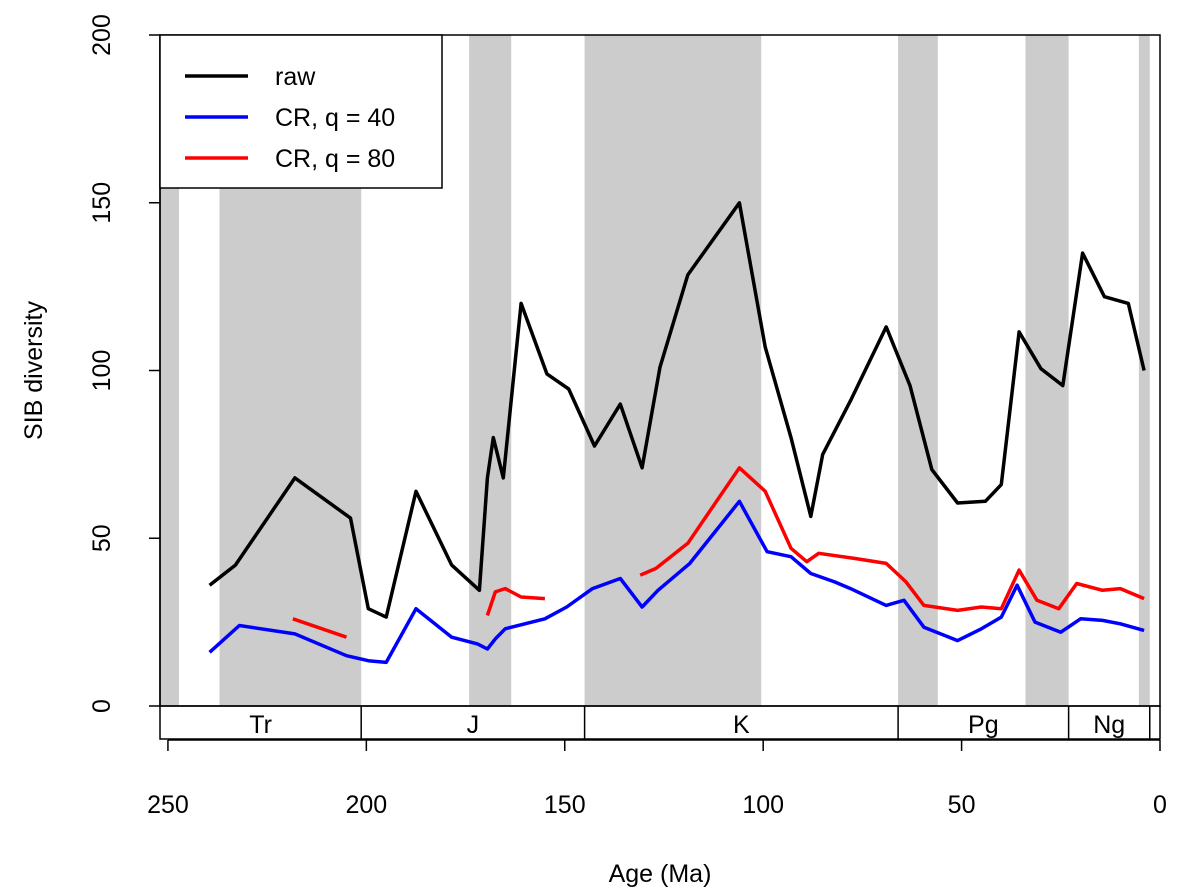  I want to click on legend-box, so click(301, 111).